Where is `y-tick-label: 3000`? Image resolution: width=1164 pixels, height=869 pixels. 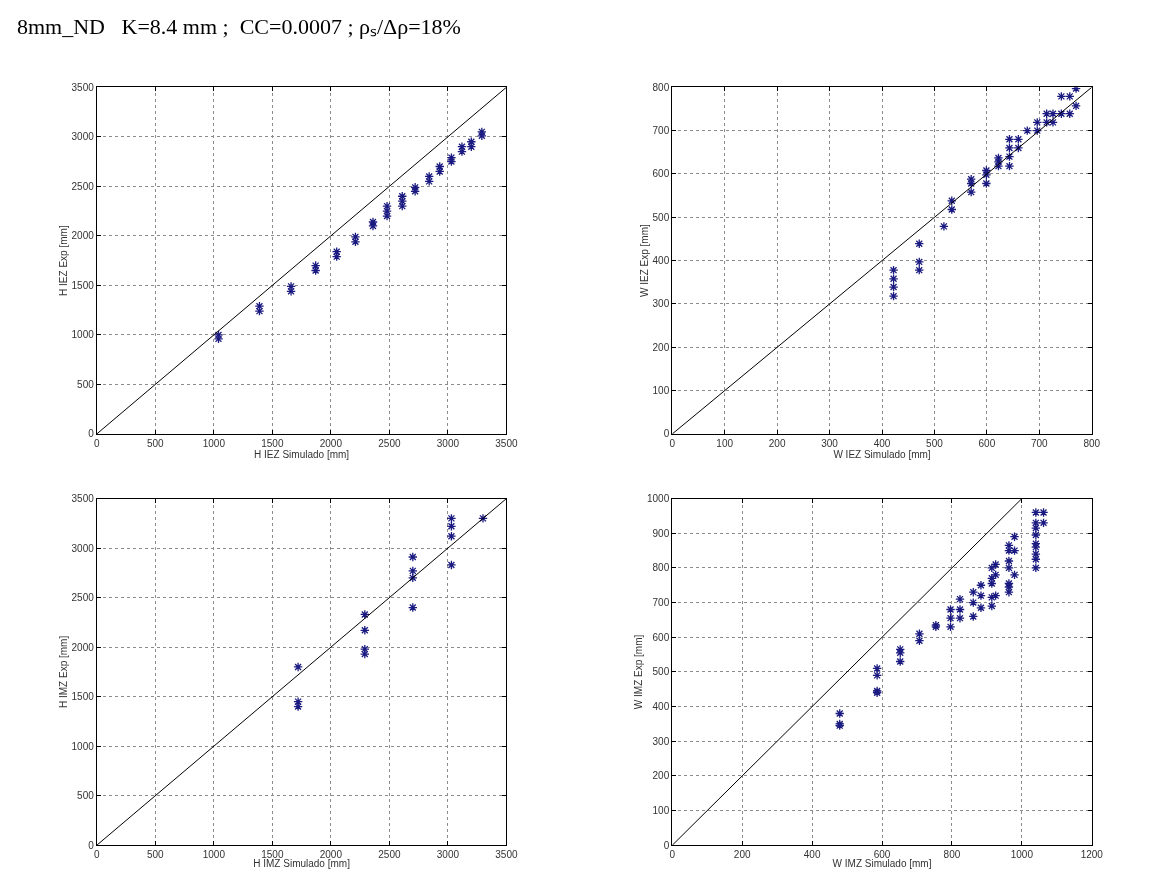
y-tick-label: 3000 is located at coordinates (83, 137).